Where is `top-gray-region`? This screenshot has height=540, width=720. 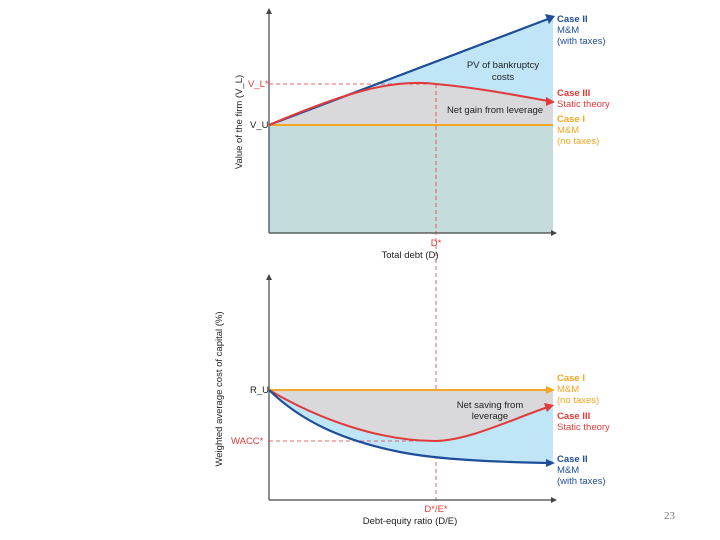
top-gray-region is located at coordinates (411, 103).